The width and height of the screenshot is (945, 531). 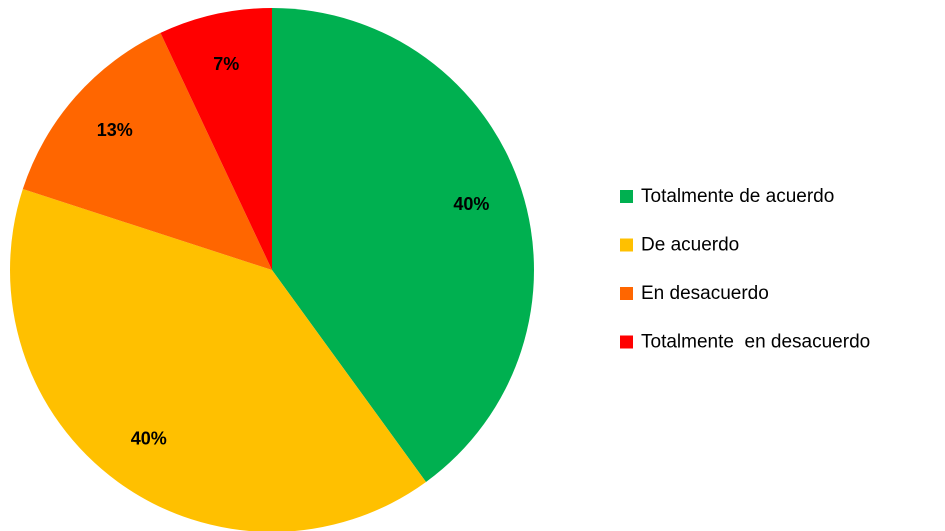 I want to click on legend-label: En desacuerdo, so click(x=705, y=293).